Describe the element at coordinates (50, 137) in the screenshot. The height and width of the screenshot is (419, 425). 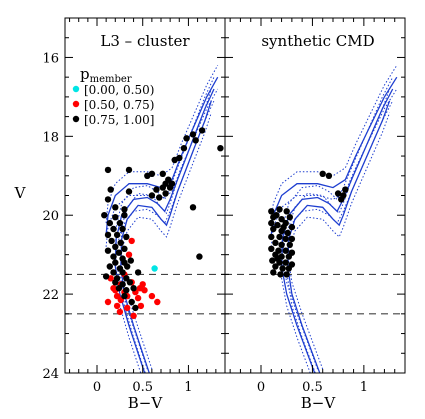
I see `ytick-label: 18` at that location.